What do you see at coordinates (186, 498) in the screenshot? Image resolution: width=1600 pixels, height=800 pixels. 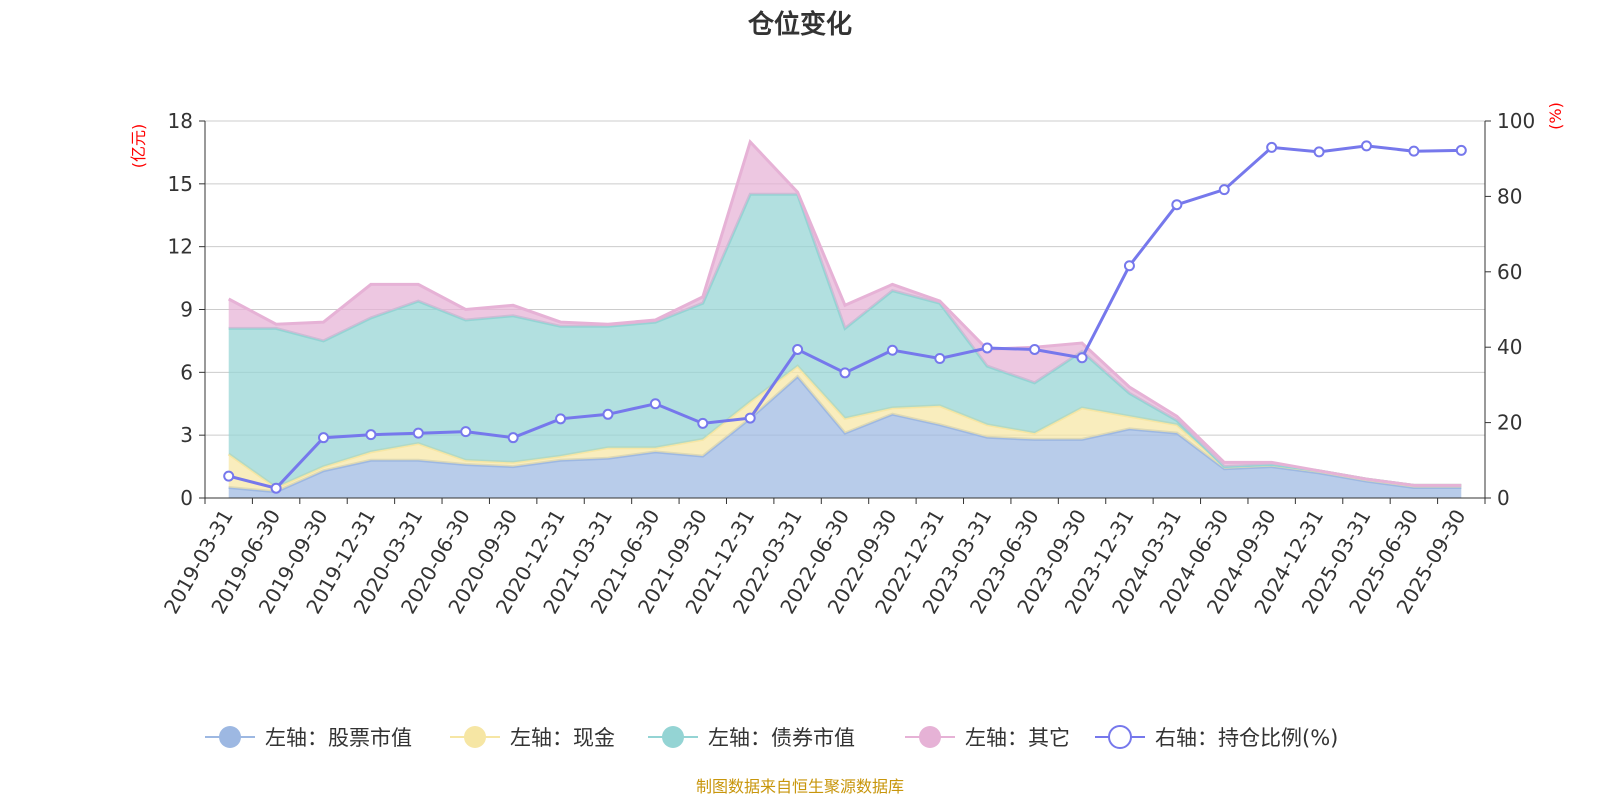 I see `left-tick-label: 0` at bounding box center [186, 498].